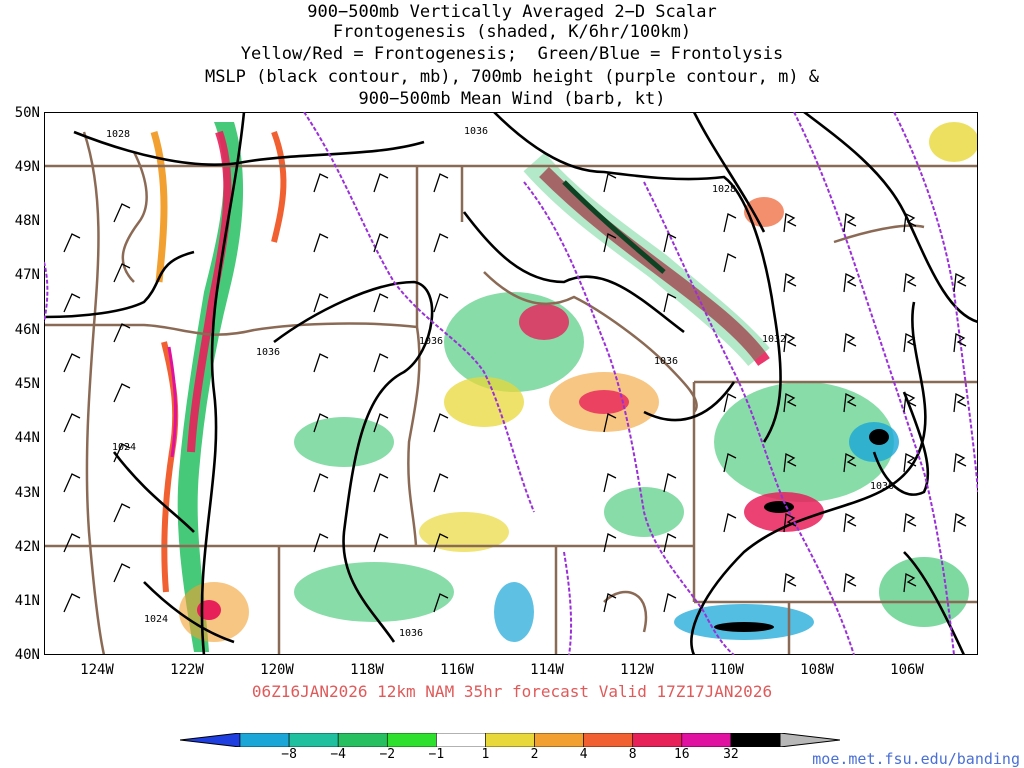  I want to click on title-line-1: 900−500mb Vertically Averaged 2−D Scalar, so click(512, 12).